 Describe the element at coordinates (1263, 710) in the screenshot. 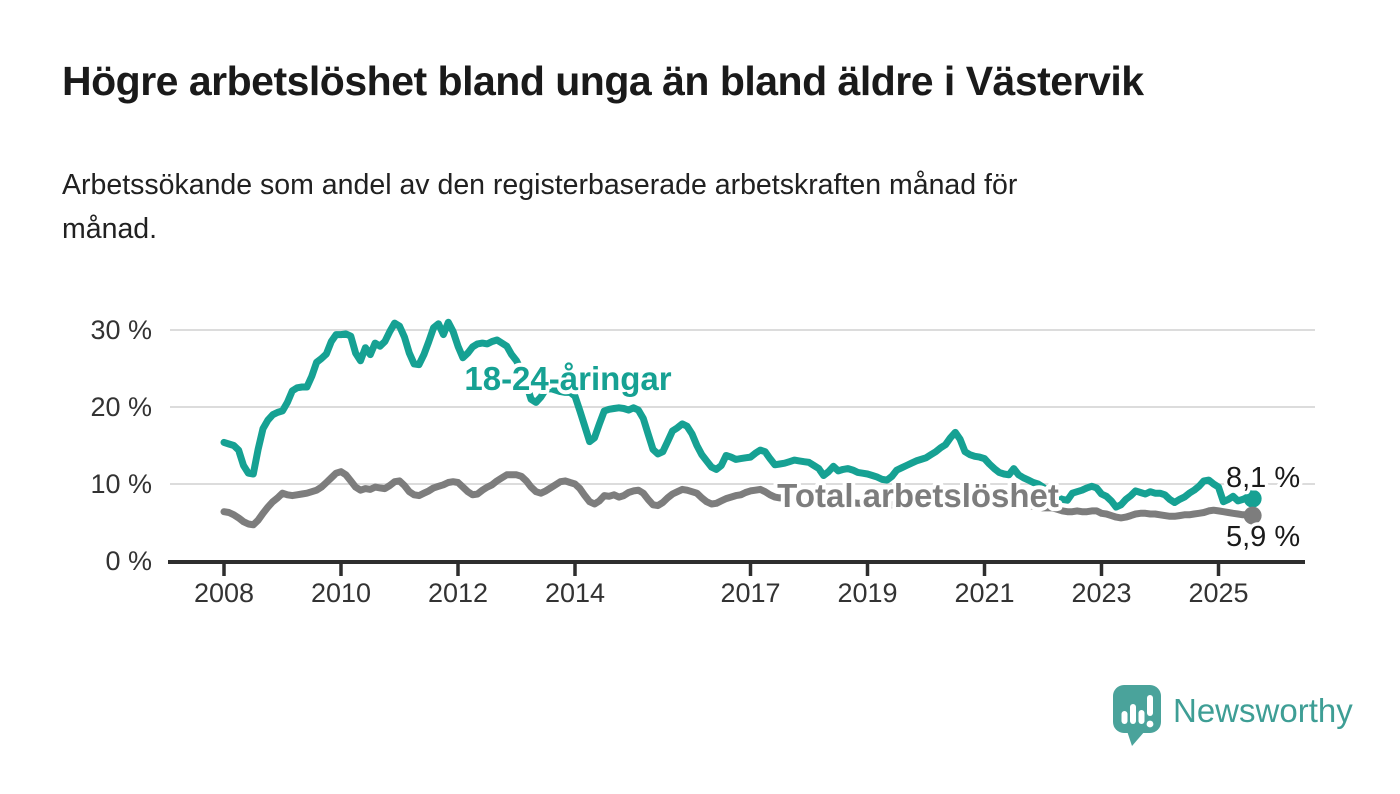

I see `newsworthy-logo-text: Newsworthy` at that location.